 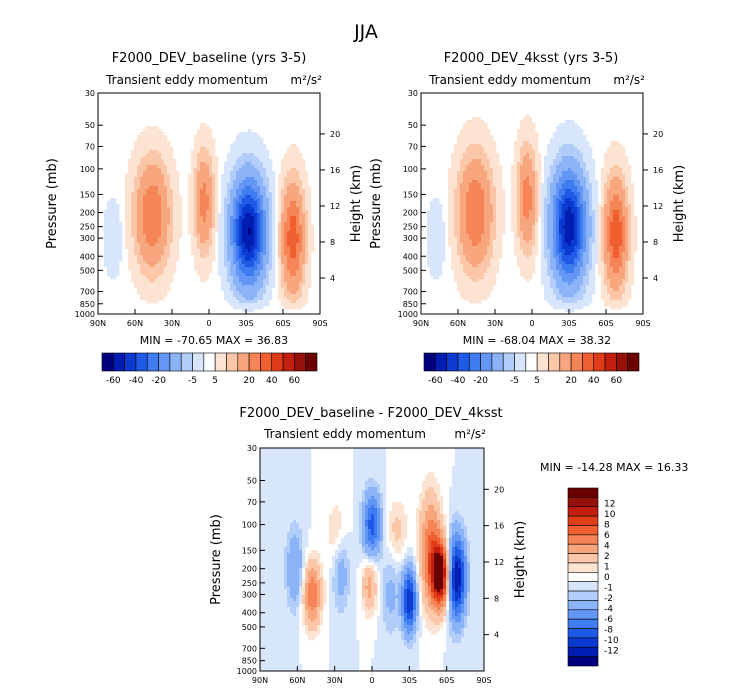 What do you see at coordinates (158, 381) in the screenshot?
I see `colorbar-label: -20` at bounding box center [158, 381].